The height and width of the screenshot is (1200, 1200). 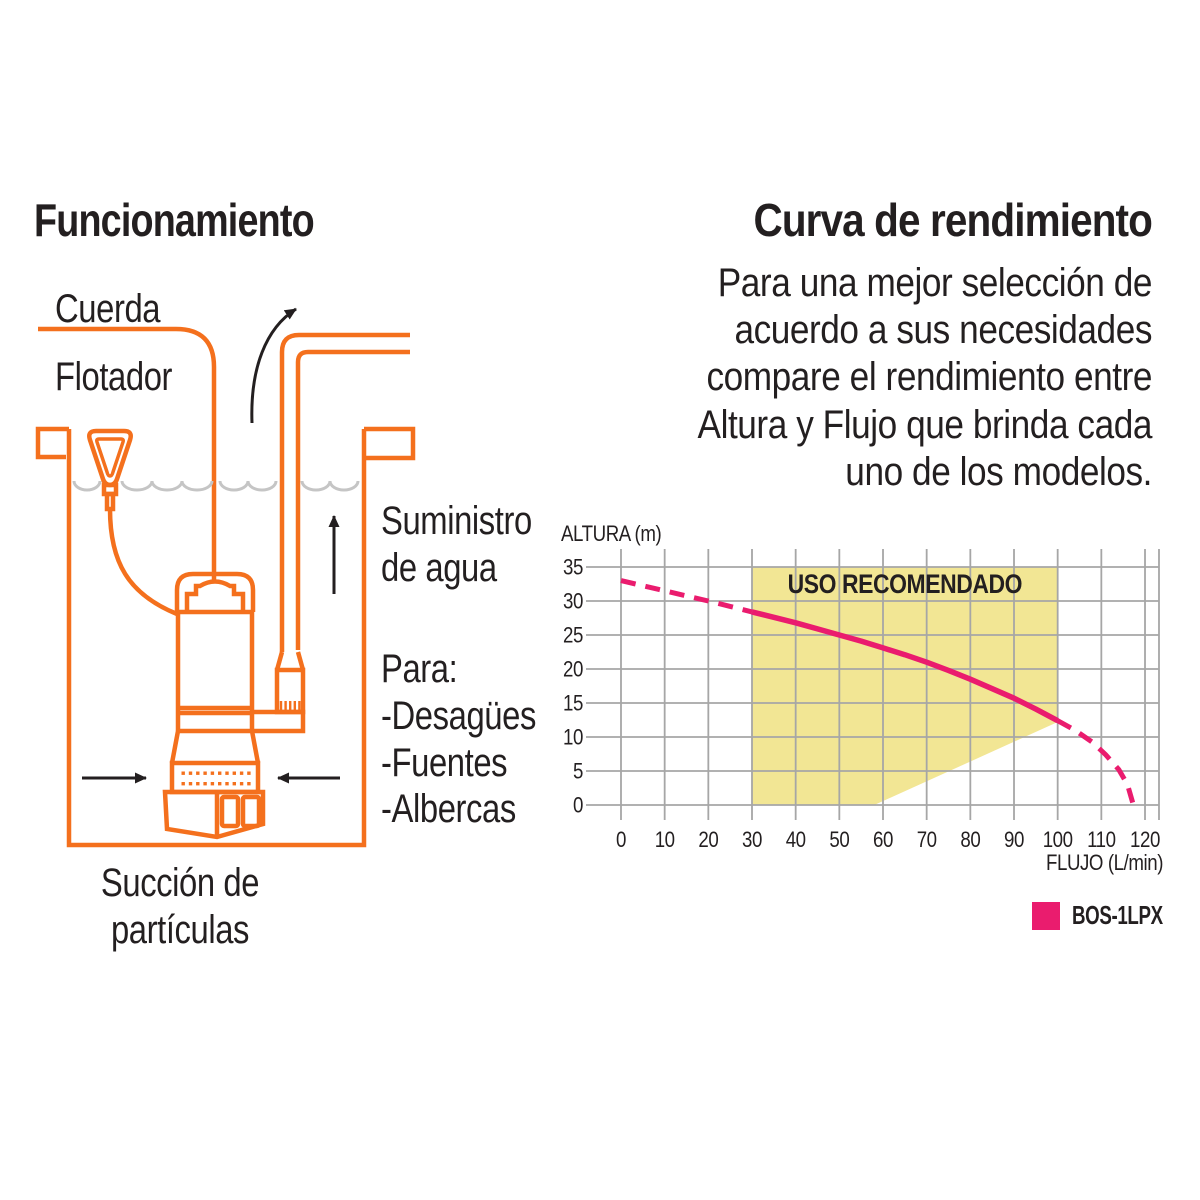 I want to click on legend-label: BOS-1LPX, so click(x=1117, y=915).